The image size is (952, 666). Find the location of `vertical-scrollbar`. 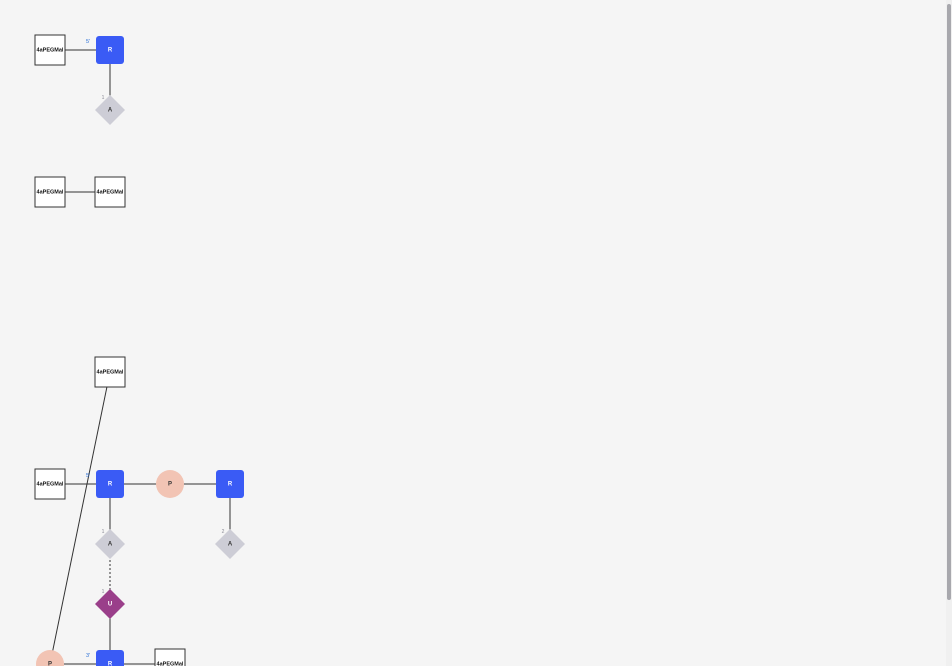

vertical-scrollbar is located at coordinates (949, 333).